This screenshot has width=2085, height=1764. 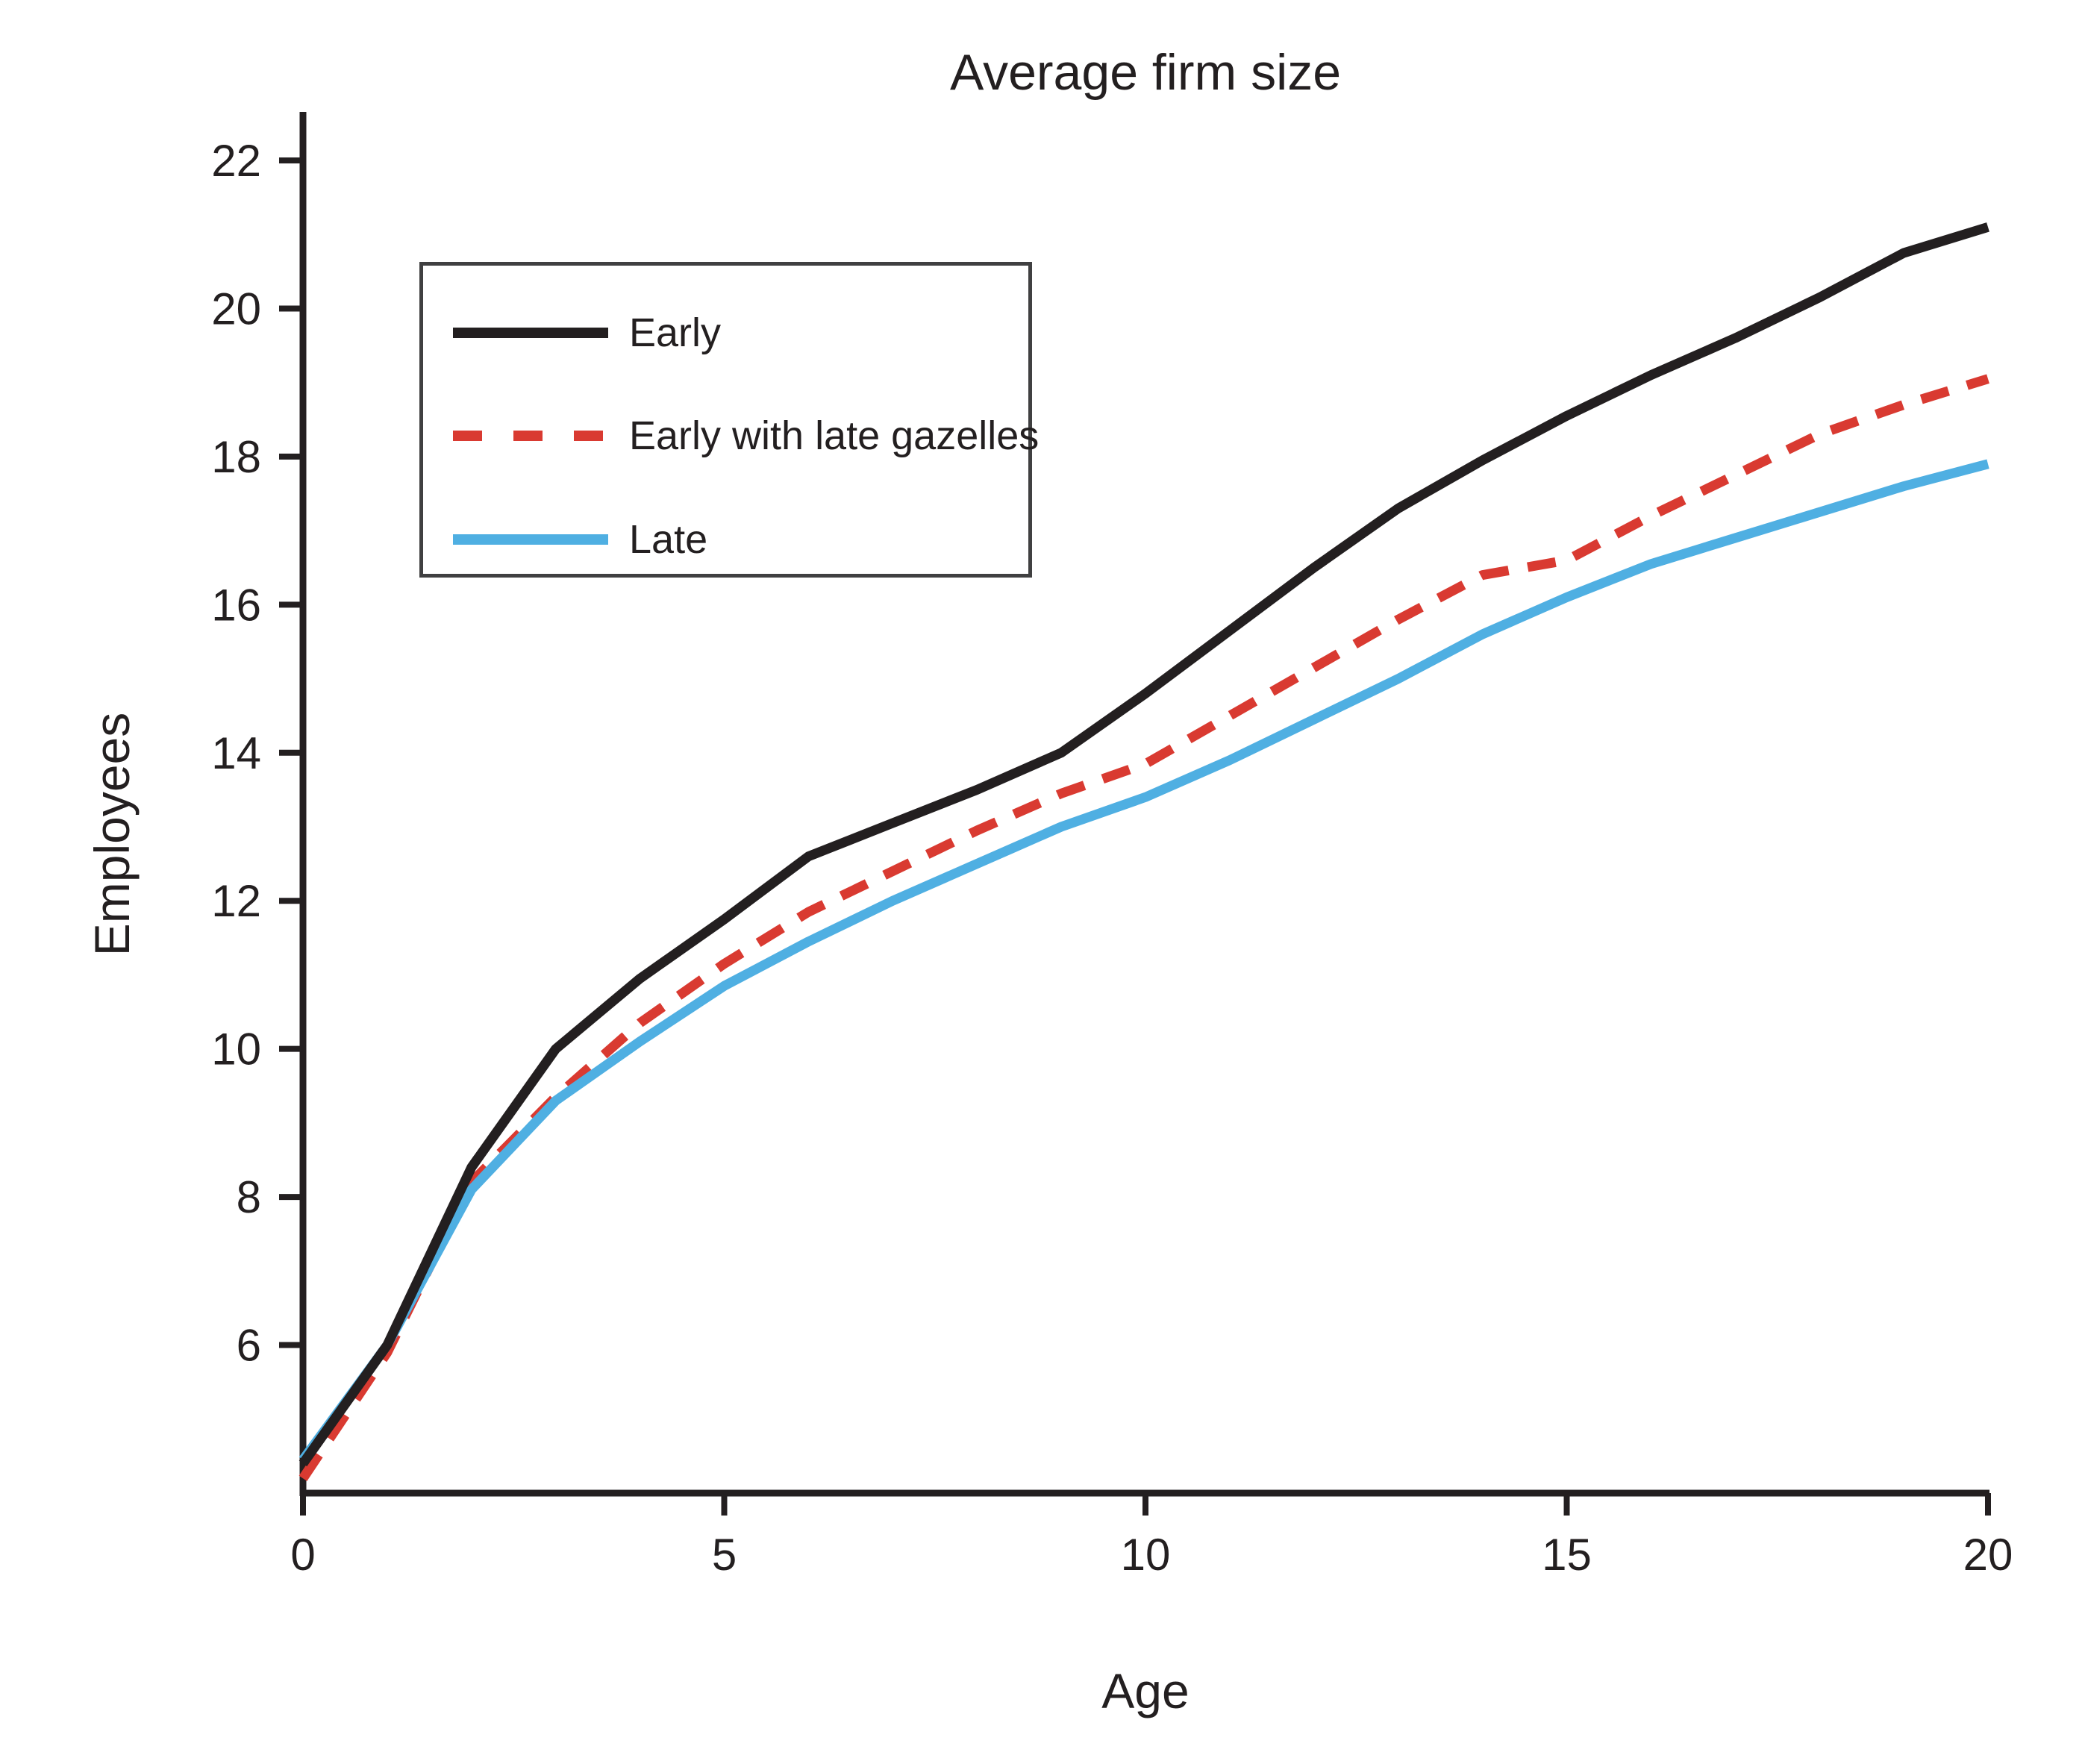 What do you see at coordinates (236, 161) in the screenshot?
I see `y-tick-label: 22` at bounding box center [236, 161].